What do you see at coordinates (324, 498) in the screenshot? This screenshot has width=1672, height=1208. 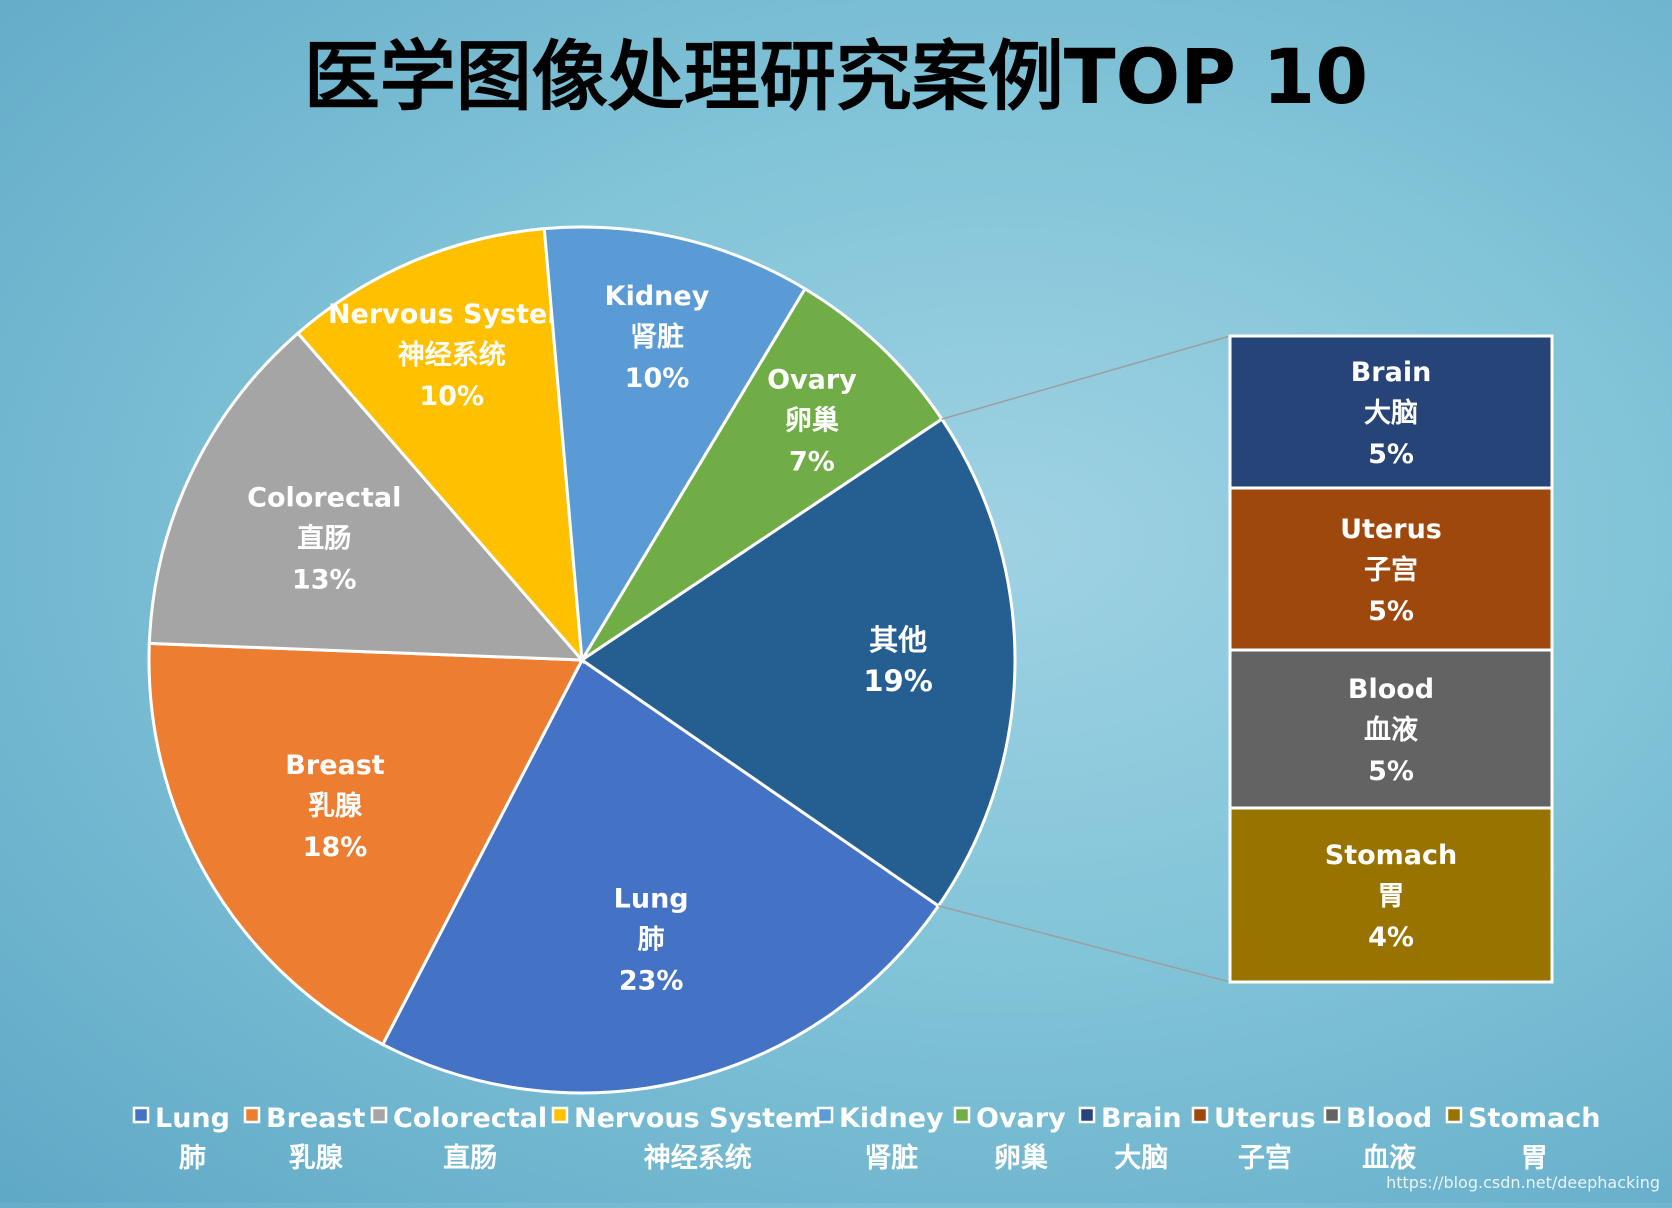 I see `slice-label-colorectal-line: Colorectal` at bounding box center [324, 498].